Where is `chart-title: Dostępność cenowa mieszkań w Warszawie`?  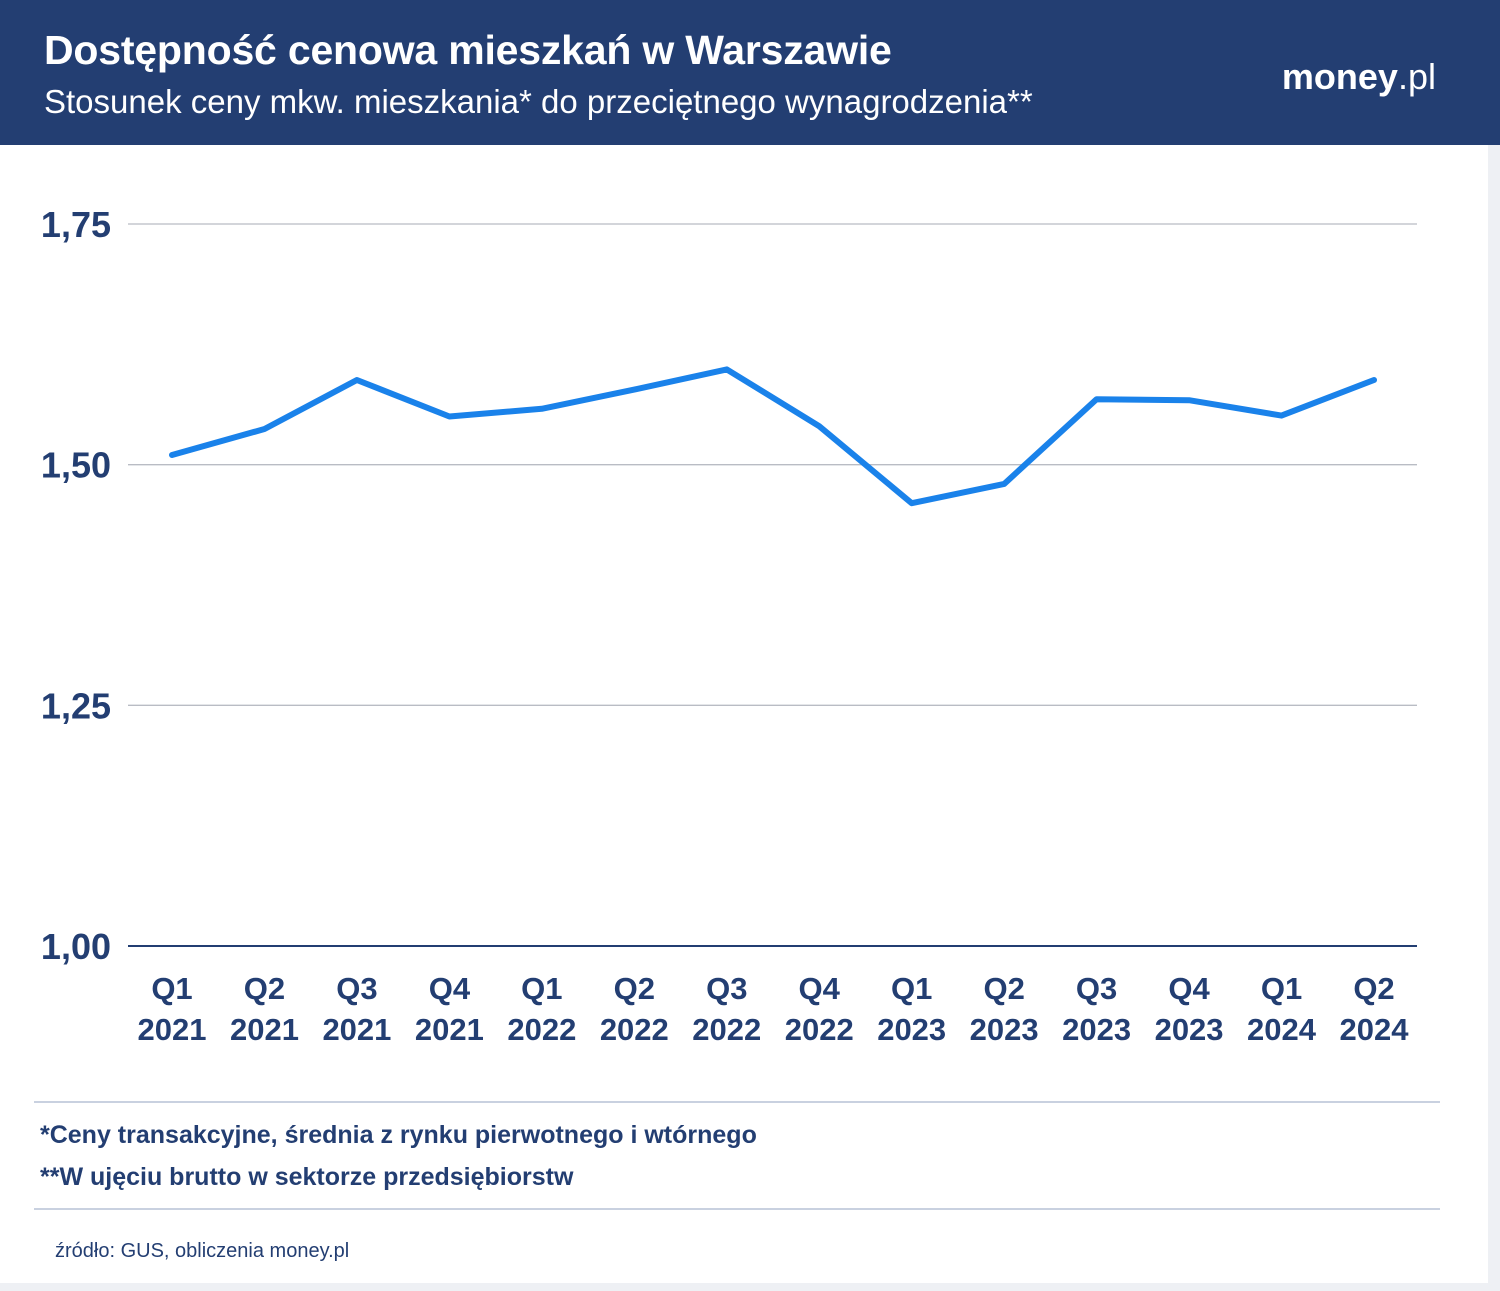 chart-title: Dostępność cenowa mieszkań w Warszawie is located at coordinates (468, 50).